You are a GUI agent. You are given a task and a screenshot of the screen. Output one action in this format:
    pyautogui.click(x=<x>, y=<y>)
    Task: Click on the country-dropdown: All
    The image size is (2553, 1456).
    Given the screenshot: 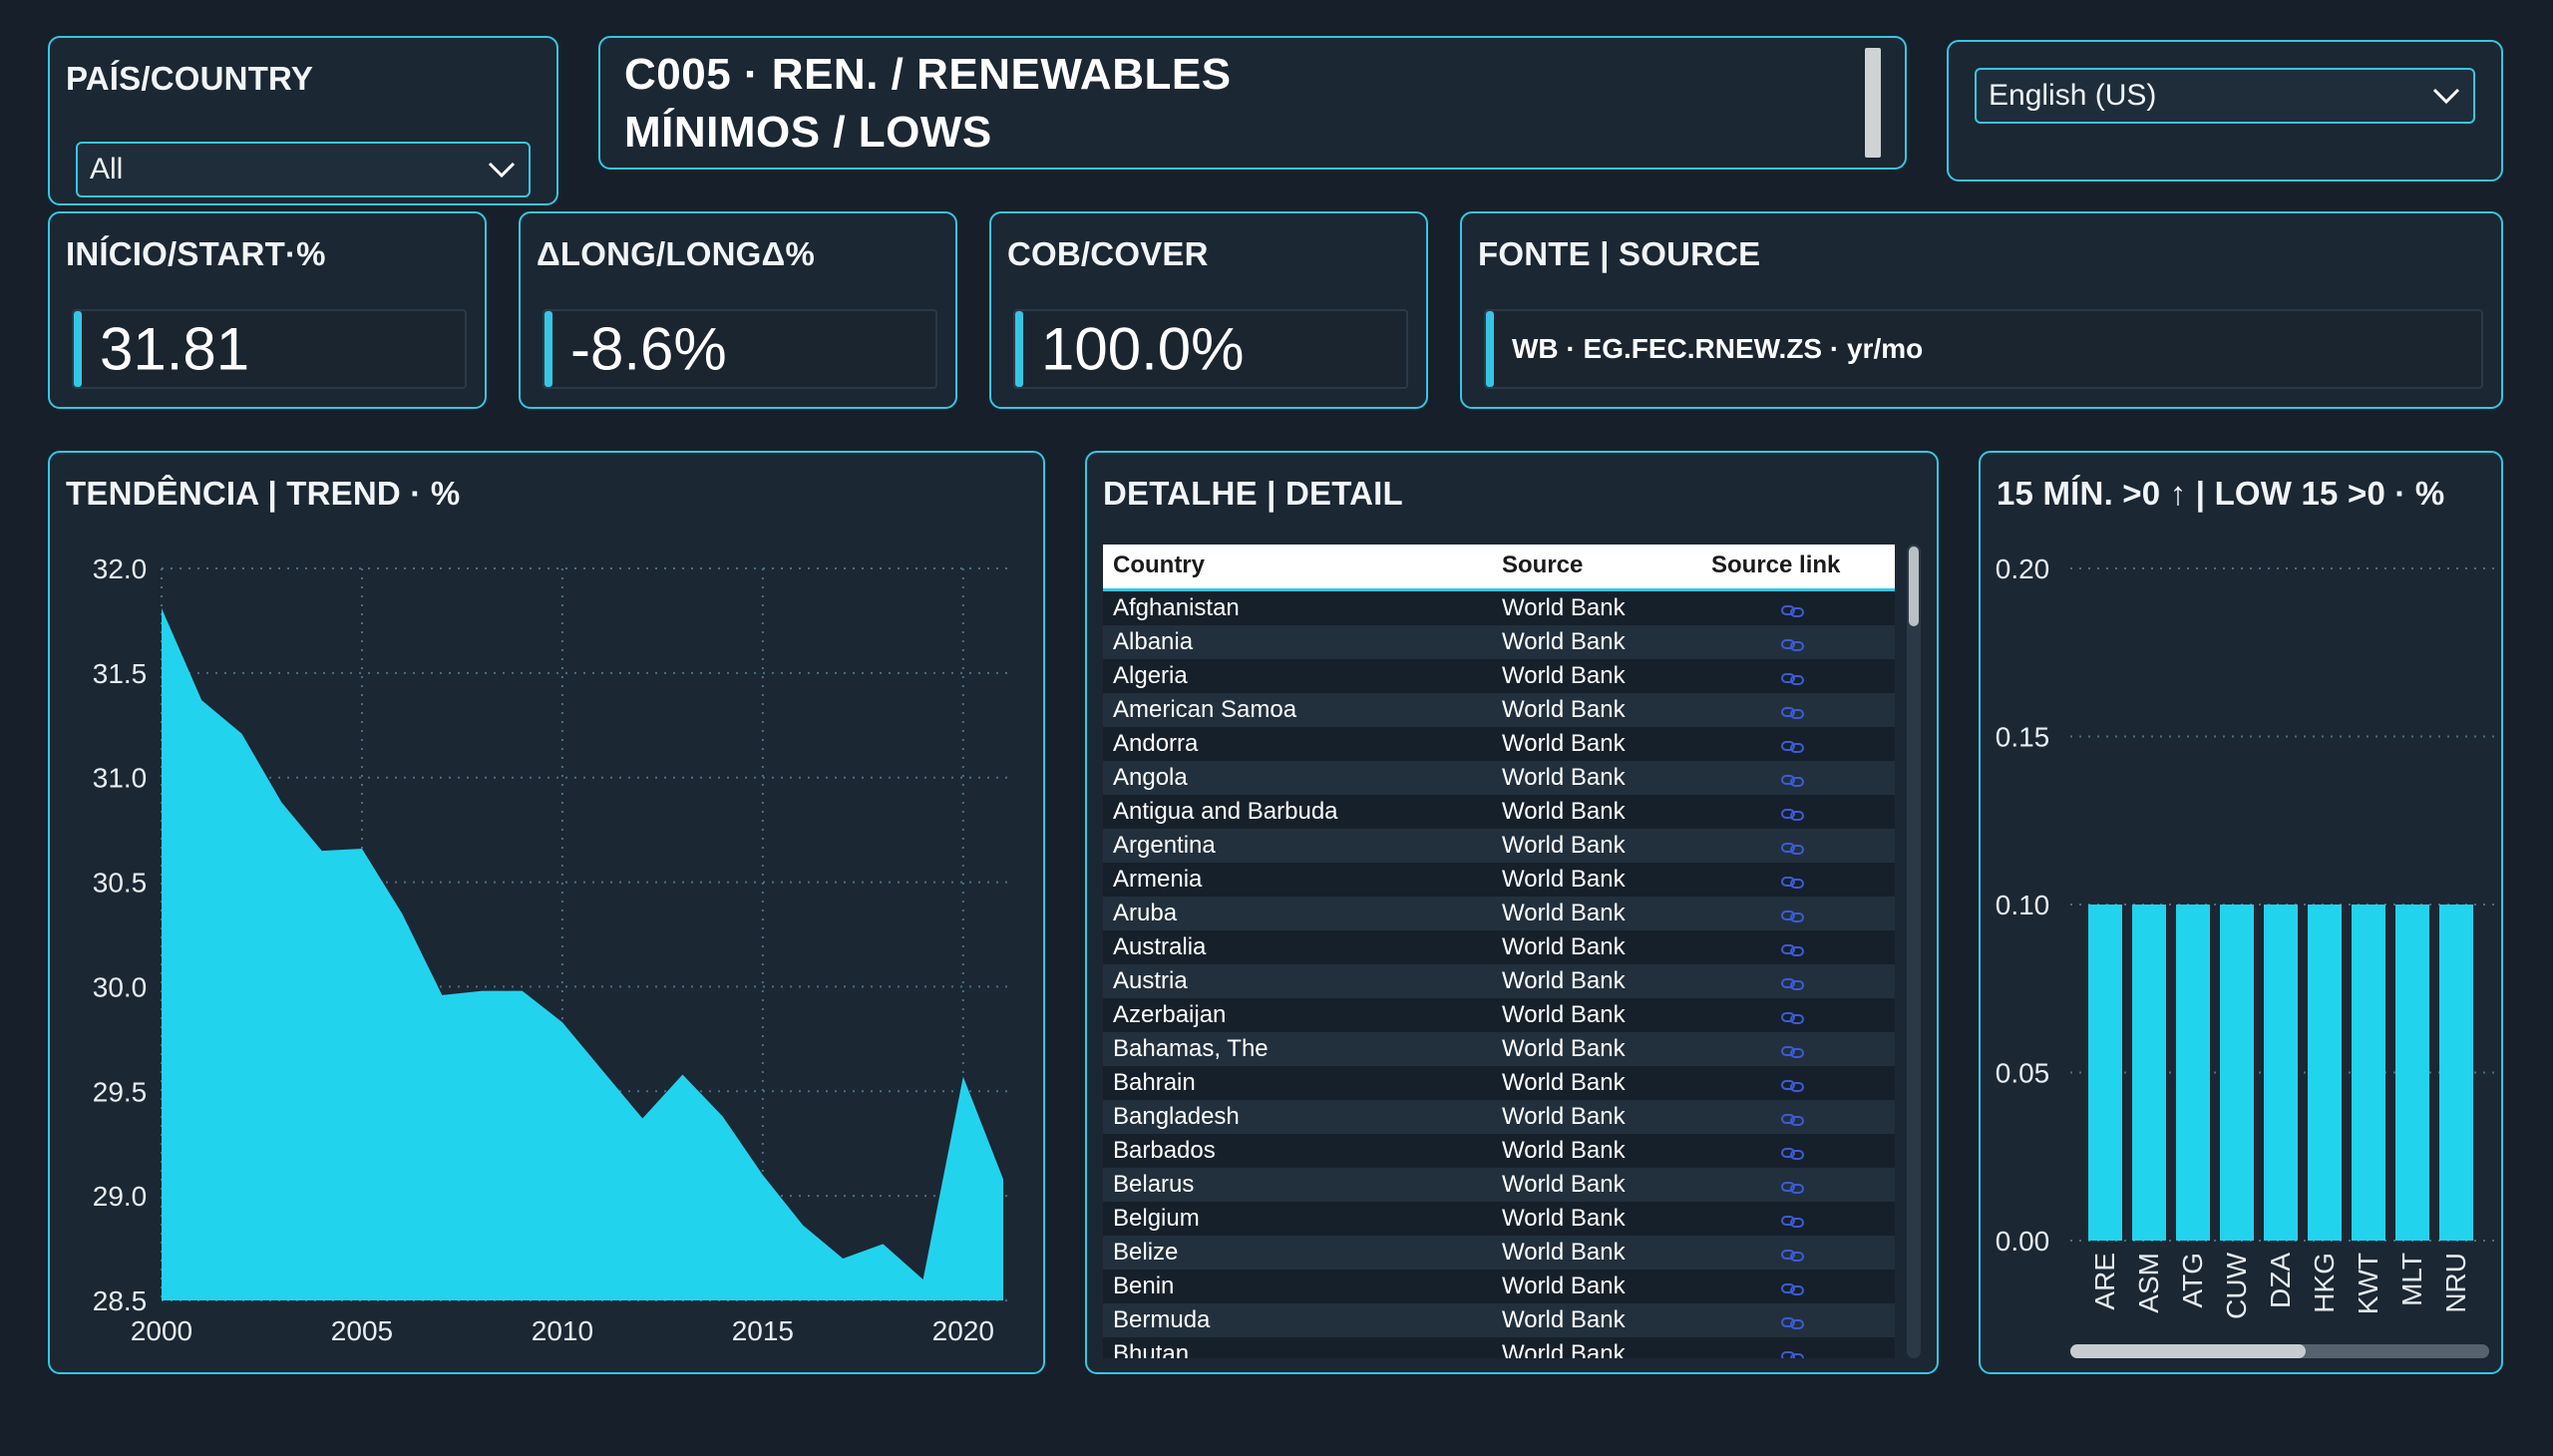 What is the action you would take?
    pyautogui.click(x=304, y=169)
    